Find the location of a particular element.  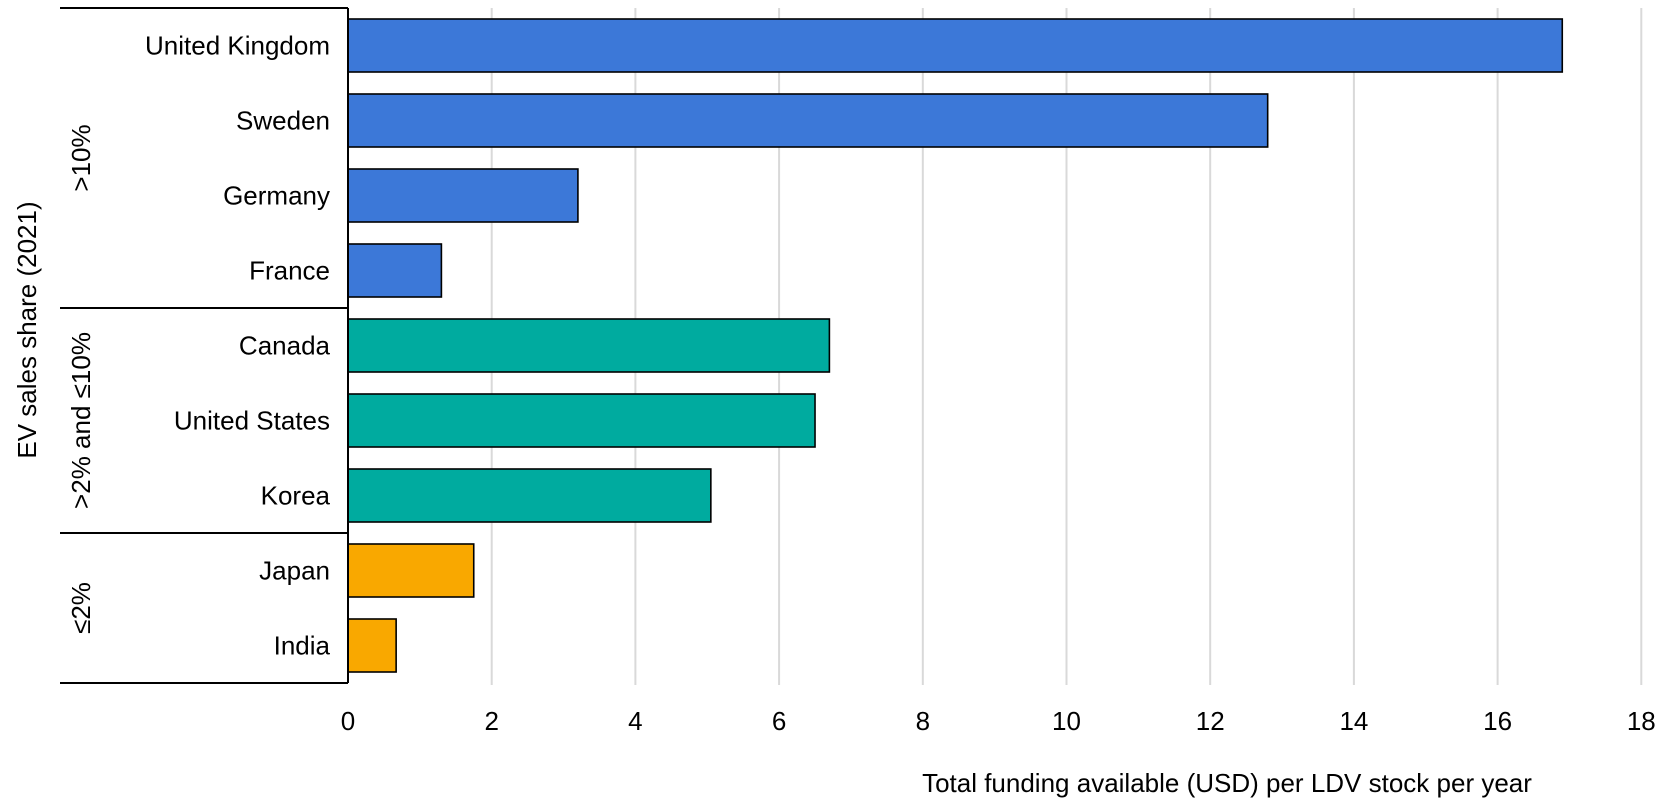

x-tick-label: 18 is located at coordinates (1641, 721).